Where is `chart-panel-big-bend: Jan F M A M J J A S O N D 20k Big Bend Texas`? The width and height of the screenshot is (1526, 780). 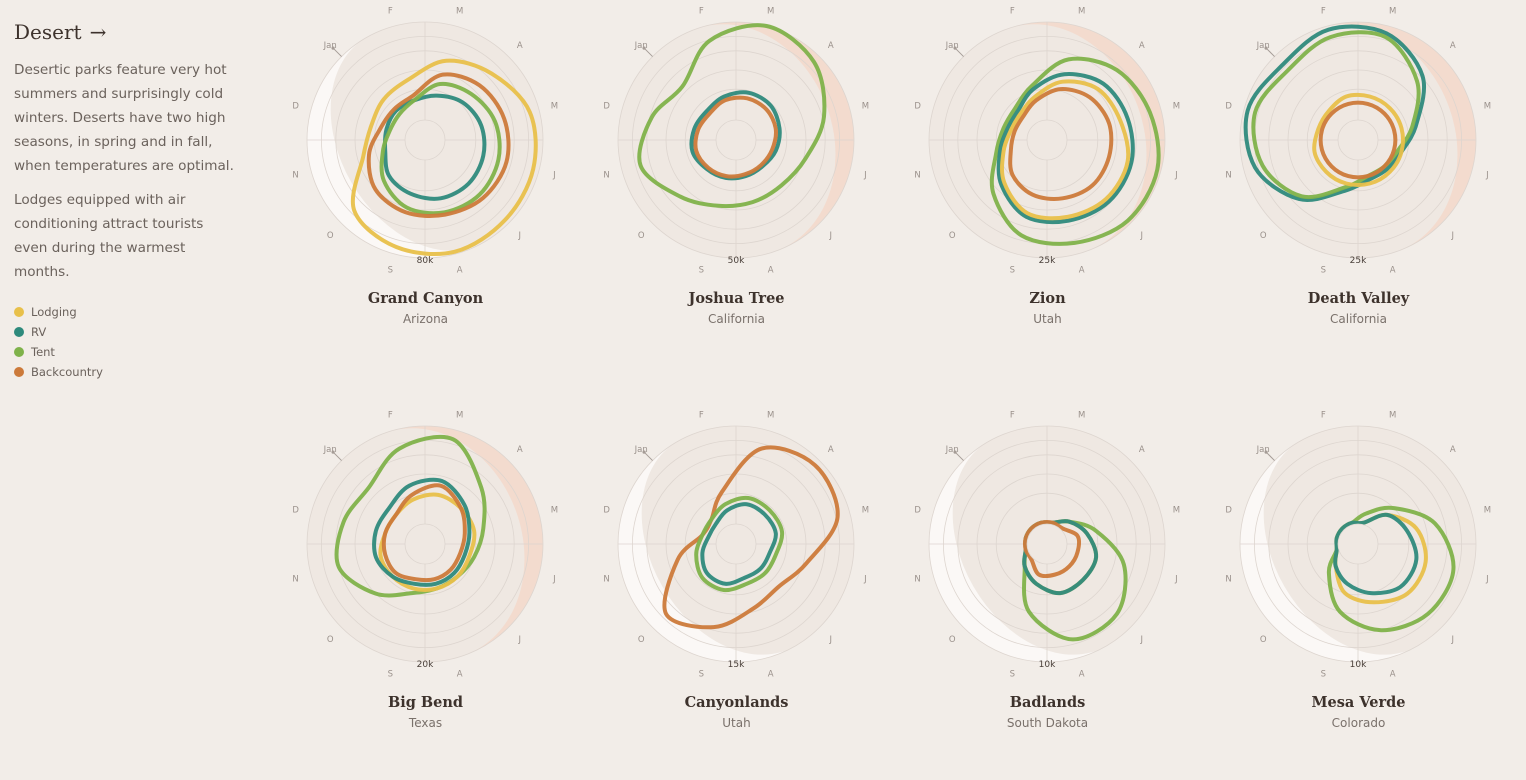 chart-panel-big-bend: Jan F M A M J J A S O N D 20k Big Bend Texas is located at coordinates (425, 592).